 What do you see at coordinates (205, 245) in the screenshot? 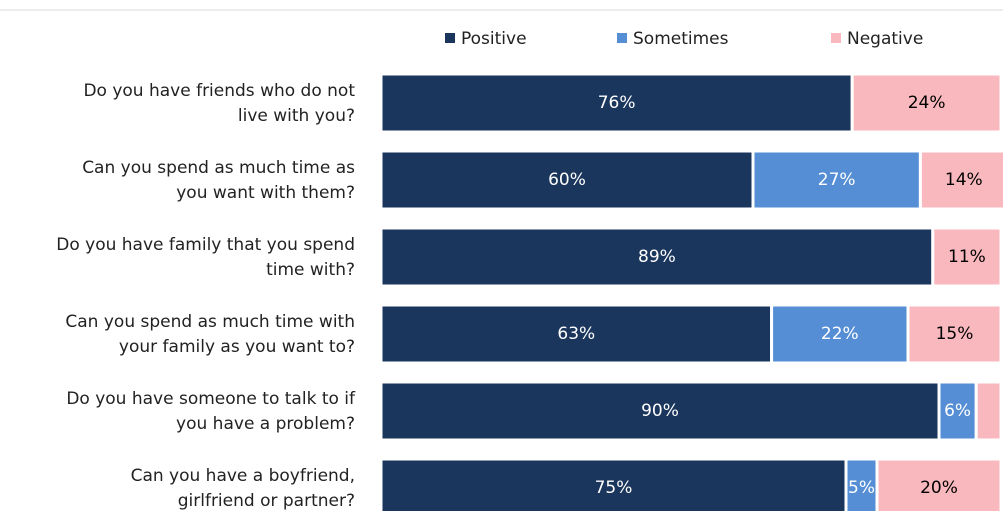
I see `category-label: Do you have family that you spend` at bounding box center [205, 245].